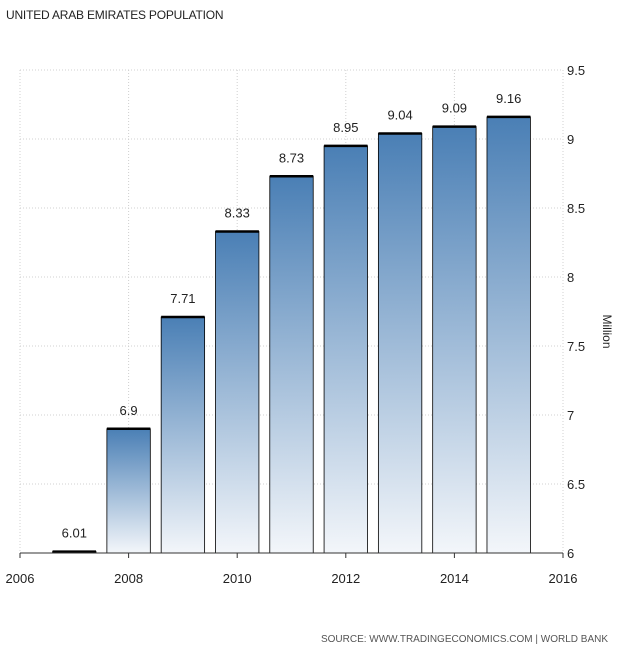 Image resolution: width=622 pixels, height=653 pixels. Describe the element at coordinates (576, 312) in the screenshot. I see `y-axis: 6 6.5 7 7.5 8 8.5 9 9.5` at that location.